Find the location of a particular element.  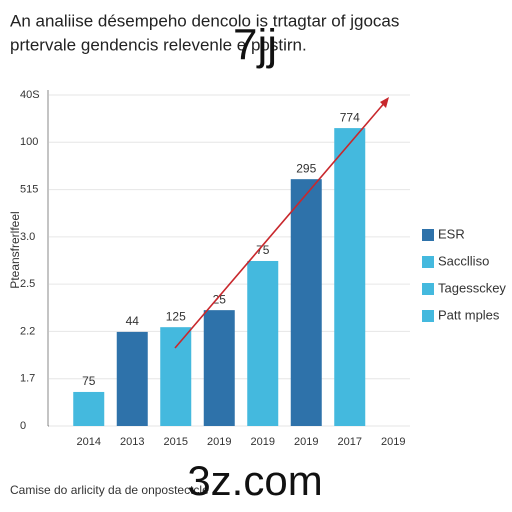

data-label: 44 is located at coordinates (133, 321).